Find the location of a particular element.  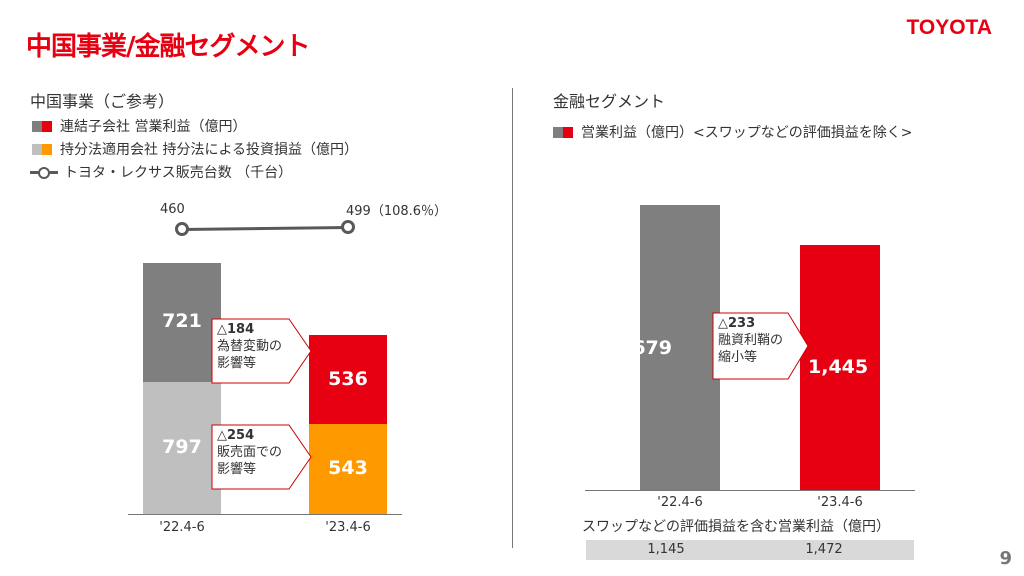

legend-label: トヨタ・レクサス販売台数 （千台） is located at coordinates (178, 173).